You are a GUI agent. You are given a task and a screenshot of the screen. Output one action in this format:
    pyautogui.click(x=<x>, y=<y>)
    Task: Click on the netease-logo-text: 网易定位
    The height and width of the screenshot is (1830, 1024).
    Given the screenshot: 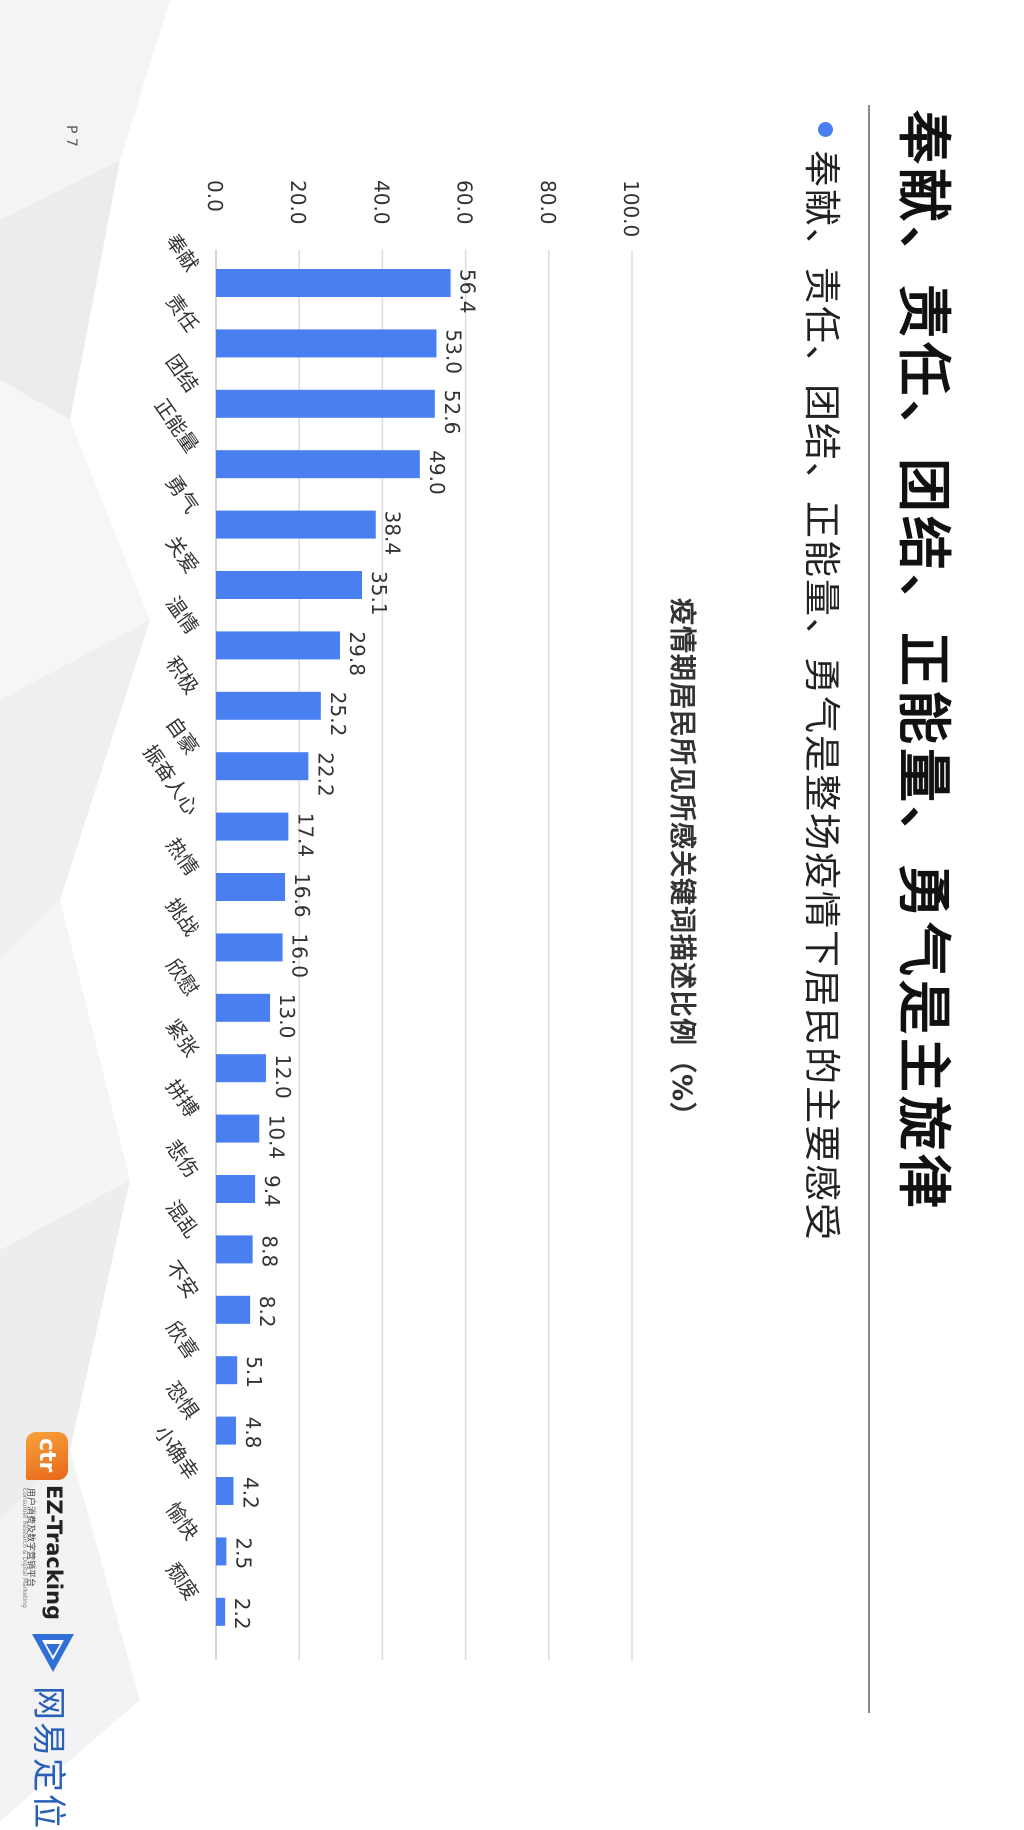 What is the action you would take?
    pyautogui.click(x=48, y=1758)
    